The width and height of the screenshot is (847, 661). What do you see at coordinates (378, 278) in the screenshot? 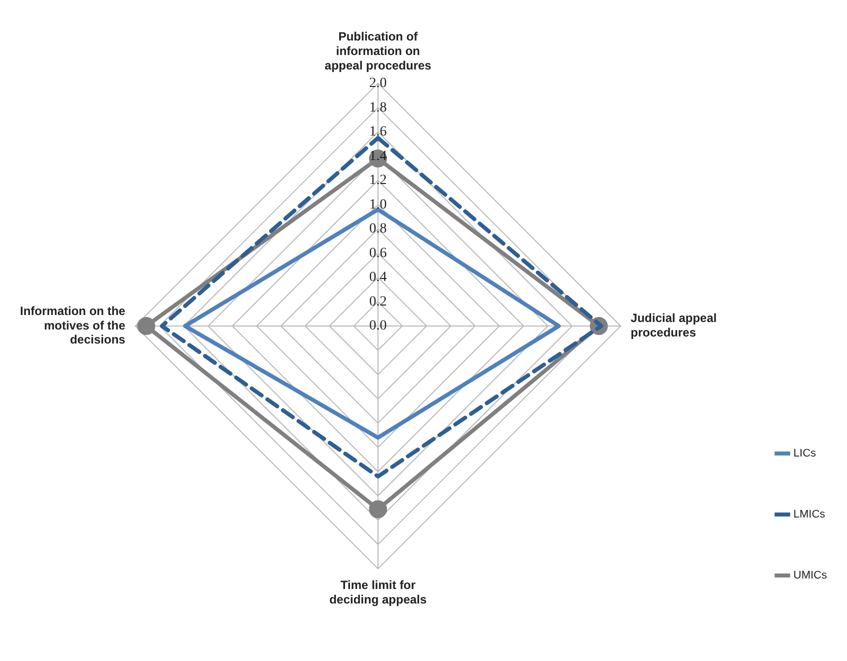
I see `y-tick-label: 0.4` at bounding box center [378, 278].